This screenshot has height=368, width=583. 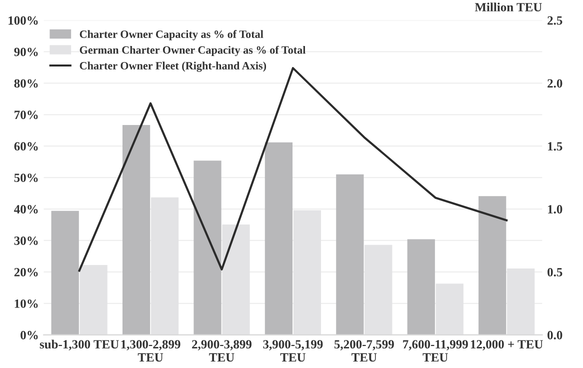 What do you see at coordinates (150, 351) in the screenshot?
I see `x-tick-label: 1,300-2,899 TEU` at bounding box center [150, 351].